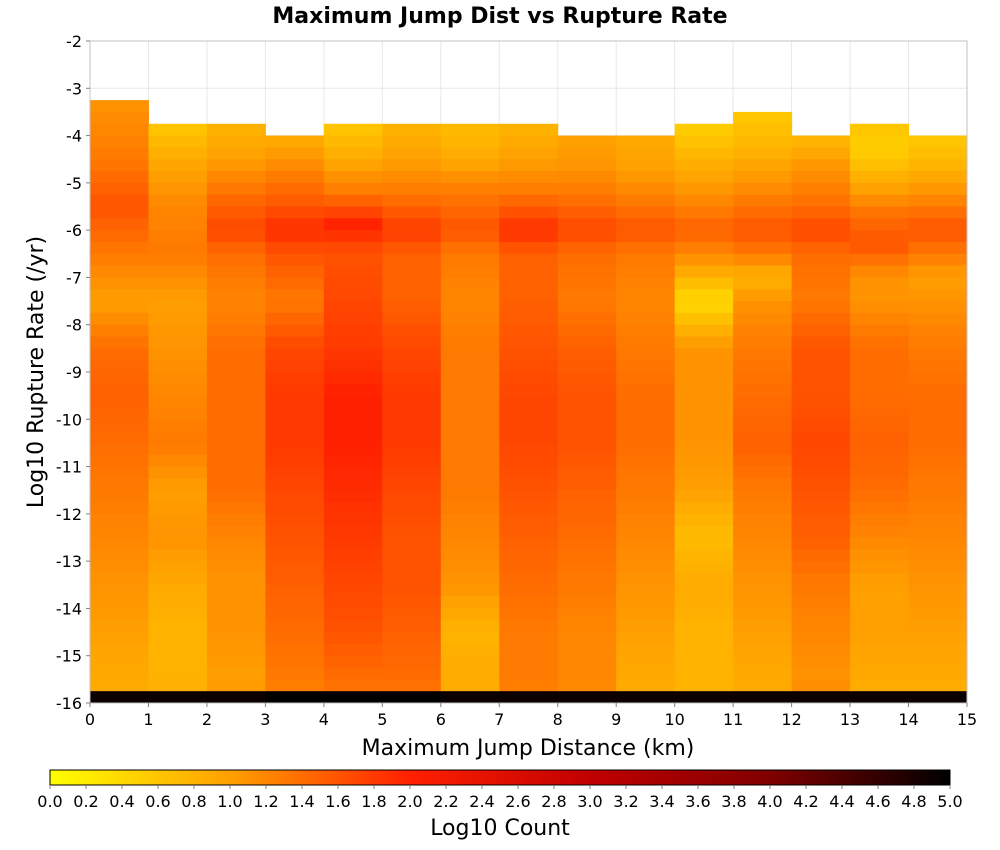 Image resolution: width=1000 pixels, height=850 pixels. I want to click on colorbar-tick-label: 3.2, so click(625, 801).